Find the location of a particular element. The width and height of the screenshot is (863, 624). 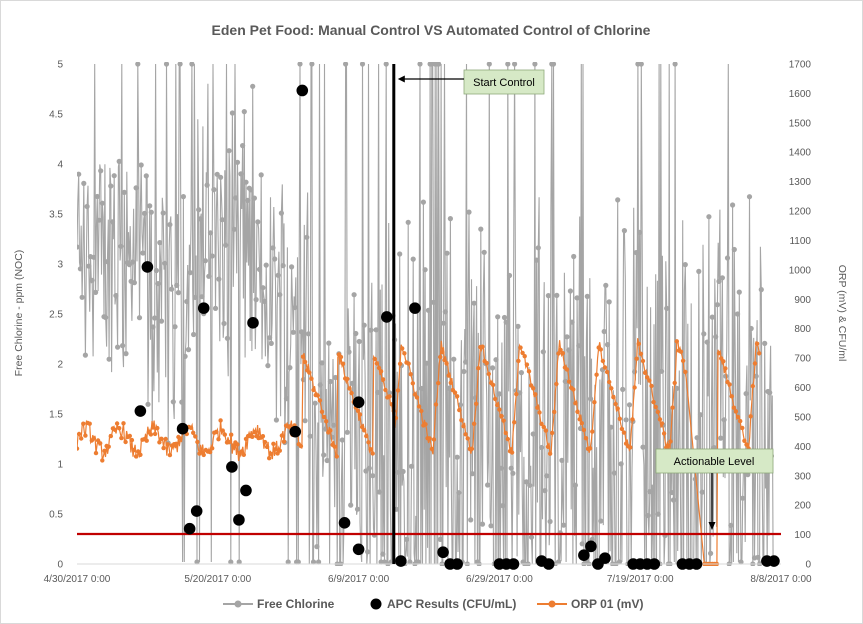

start-control-callout-text: Start Control is located at coordinates (504, 83).